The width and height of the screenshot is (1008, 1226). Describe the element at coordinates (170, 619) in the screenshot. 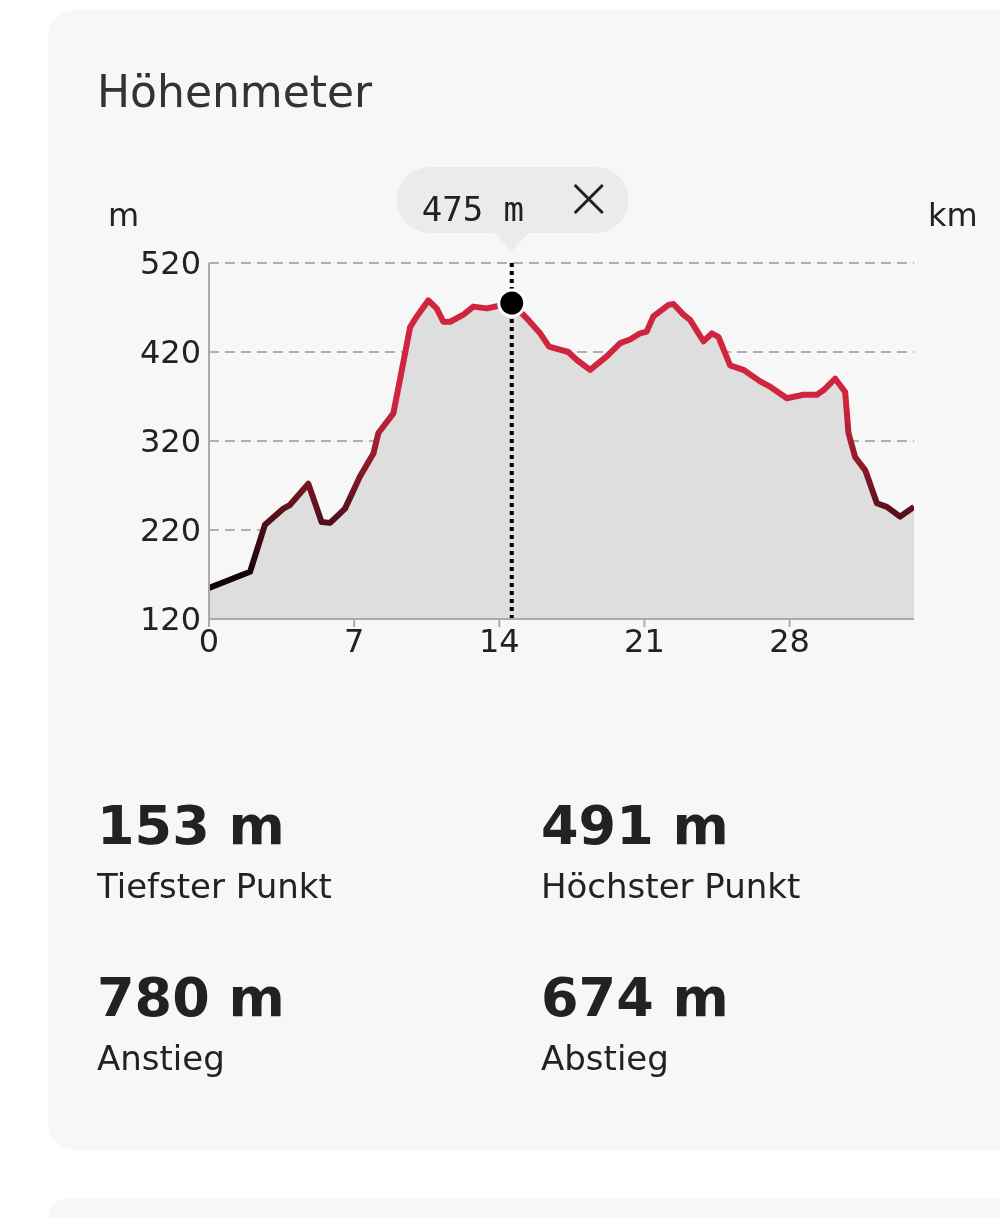

I see `y-tick-label: 120` at that location.